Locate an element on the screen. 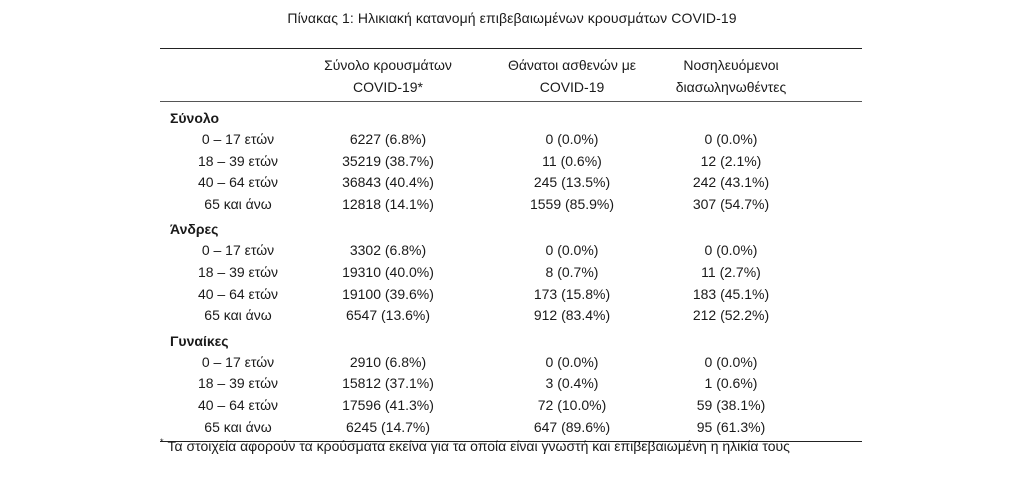  intubated-cell: 59 (38.1%) is located at coordinates (731, 404).